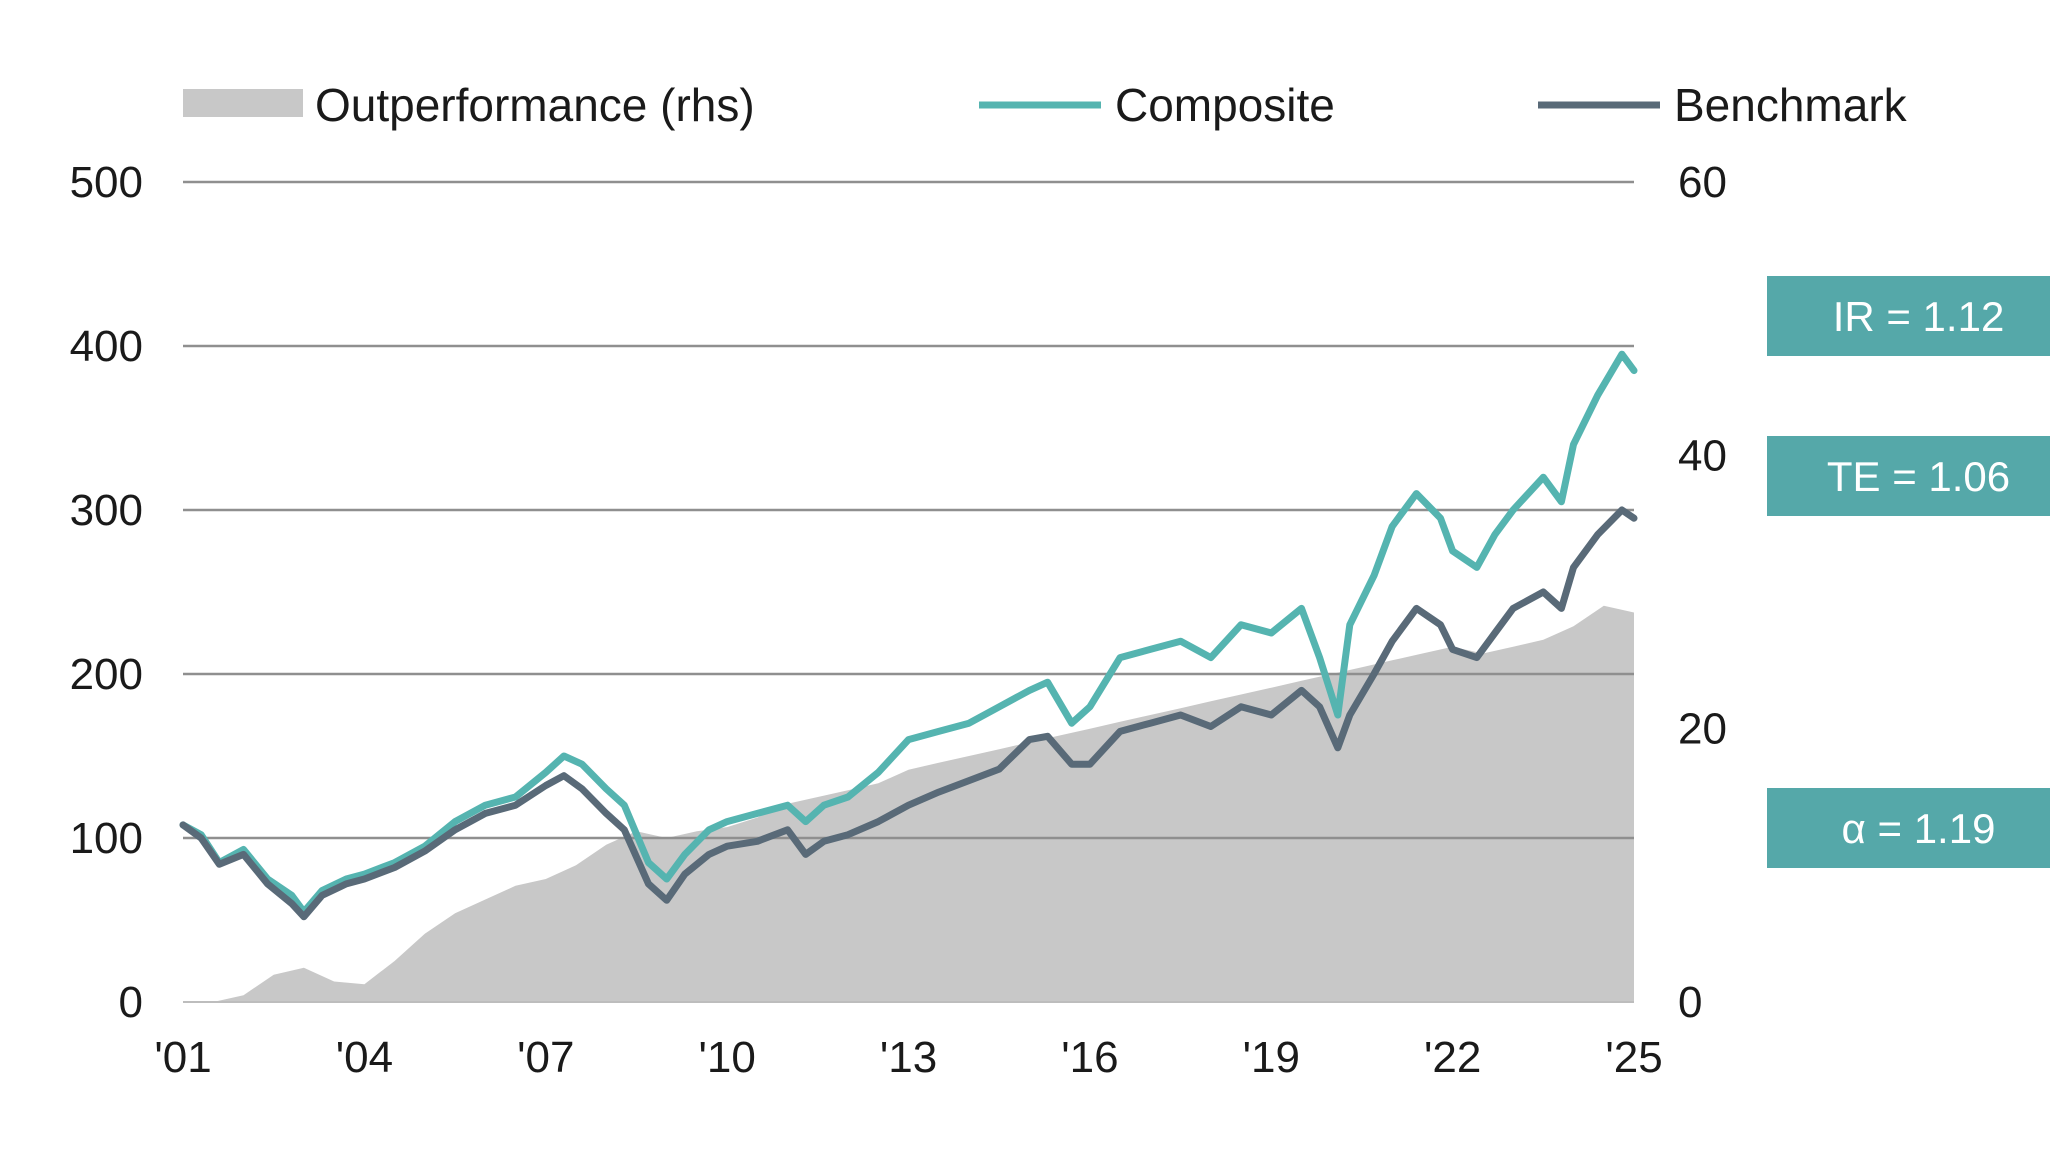 This screenshot has height=1159, width=2070. What do you see at coordinates (726, 1057) in the screenshot?
I see `x-tick-label: '10` at bounding box center [726, 1057].